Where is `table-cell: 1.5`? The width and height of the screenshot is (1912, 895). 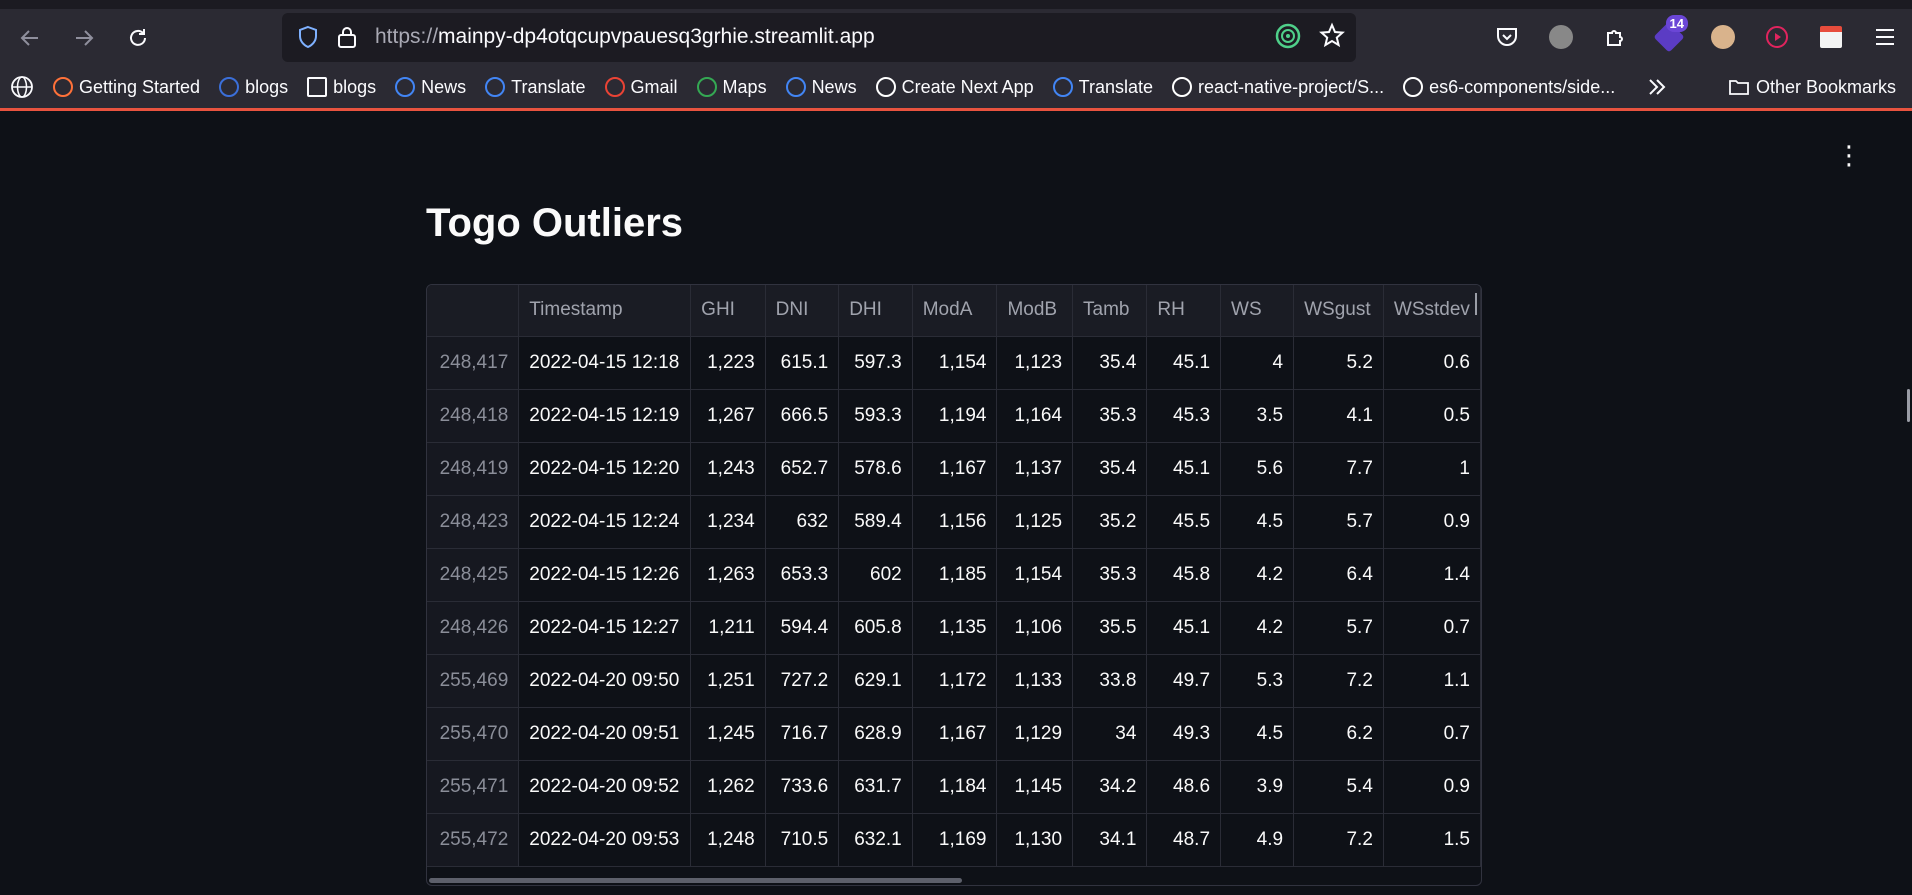
table-cell: 1.5 is located at coordinates (1432, 840).